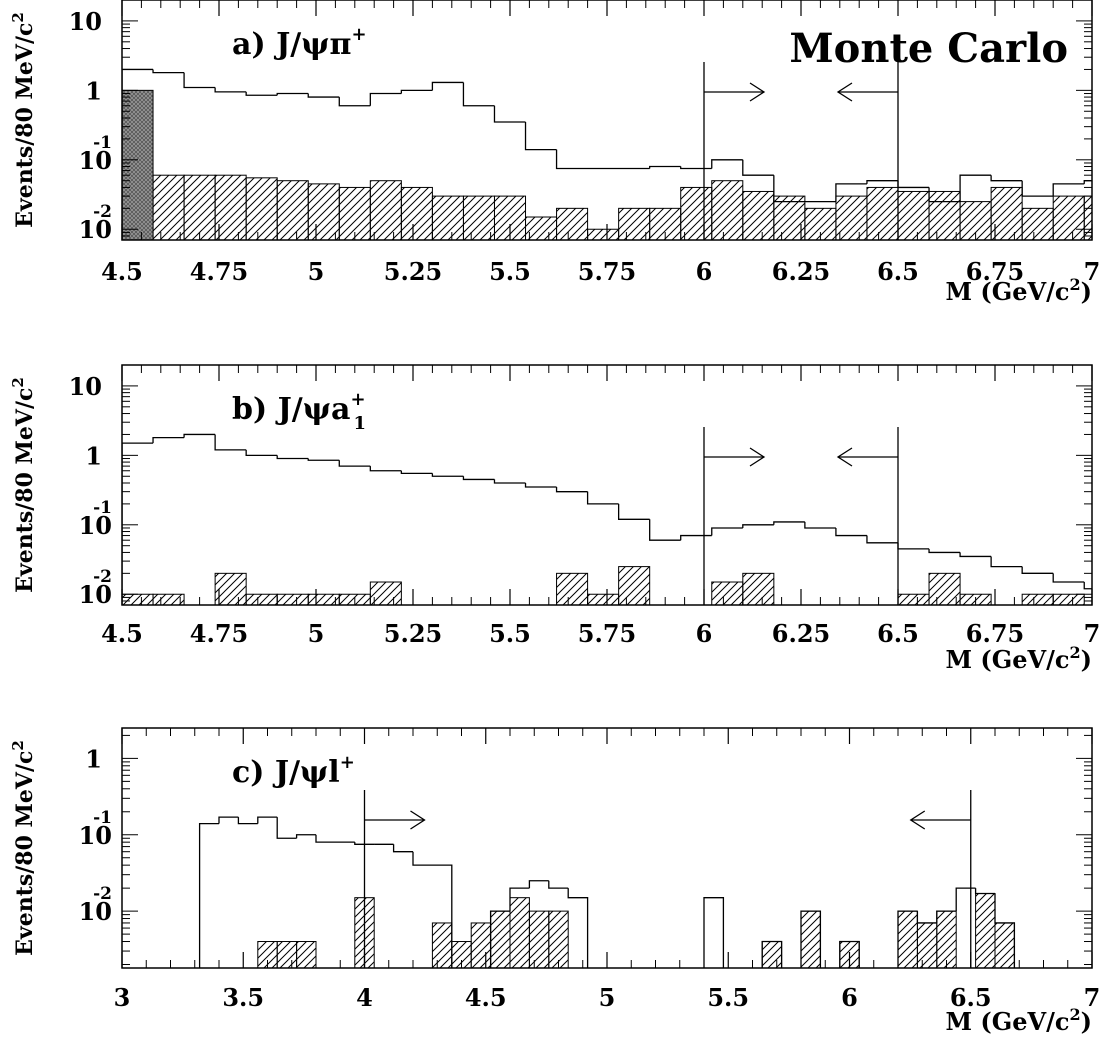  Describe the element at coordinates (138, 164) in the screenshot. I see `shaded-bin` at that location.